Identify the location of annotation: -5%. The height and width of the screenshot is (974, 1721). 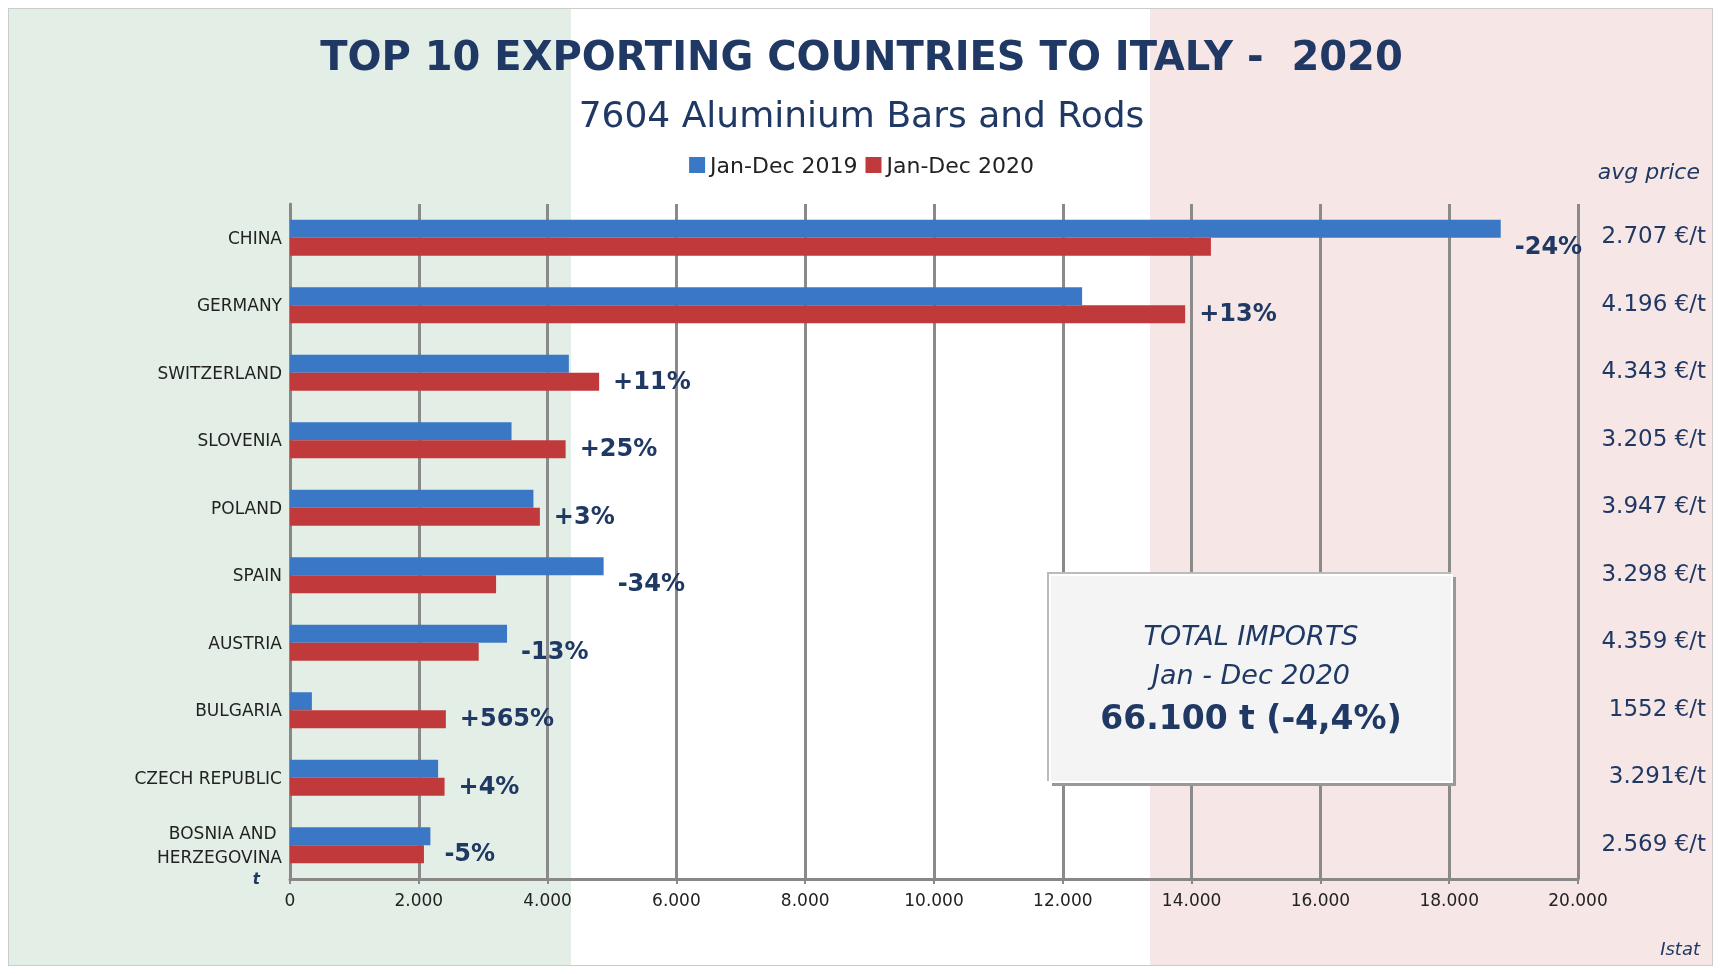
(470, 853).